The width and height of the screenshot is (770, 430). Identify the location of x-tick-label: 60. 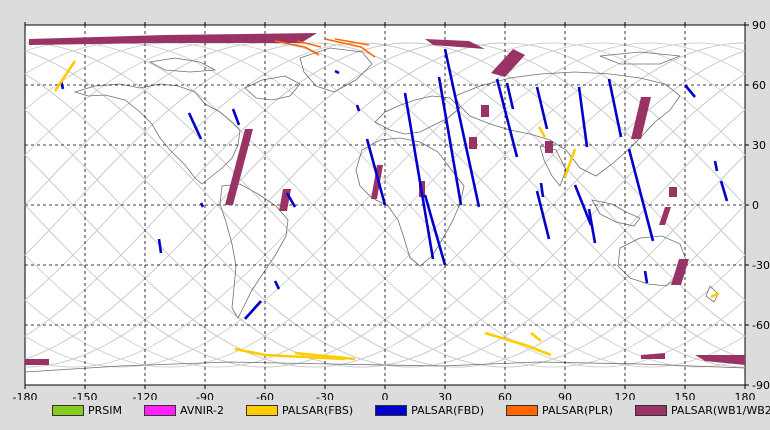
(505, 395).